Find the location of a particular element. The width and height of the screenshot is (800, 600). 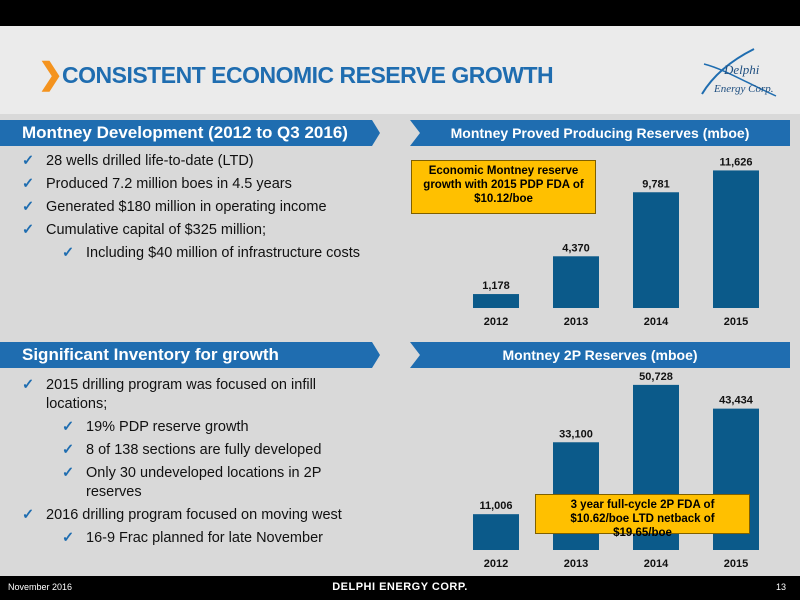

data-label: 50,728 is located at coordinates (656, 377).